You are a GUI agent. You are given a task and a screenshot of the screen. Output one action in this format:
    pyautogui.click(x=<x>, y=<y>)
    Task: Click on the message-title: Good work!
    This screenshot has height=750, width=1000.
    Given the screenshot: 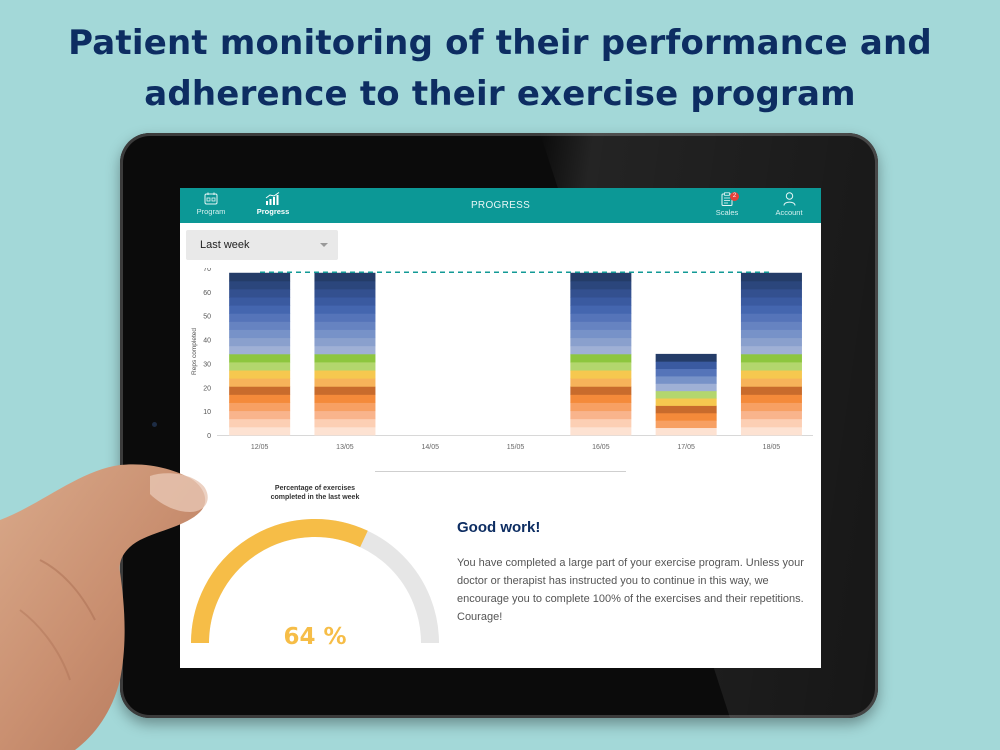 What is the action you would take?
    pyautogui.click(x=499, y=527)
    